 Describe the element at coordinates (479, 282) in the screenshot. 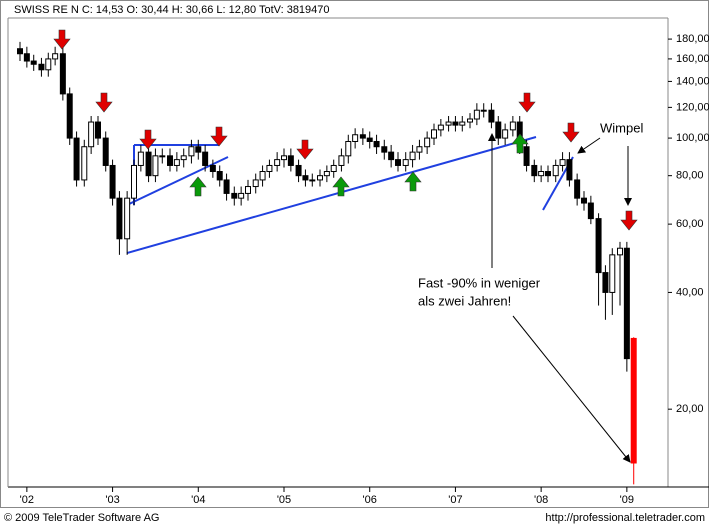

I see `annotation: Fast -90% in weniger` at that location.